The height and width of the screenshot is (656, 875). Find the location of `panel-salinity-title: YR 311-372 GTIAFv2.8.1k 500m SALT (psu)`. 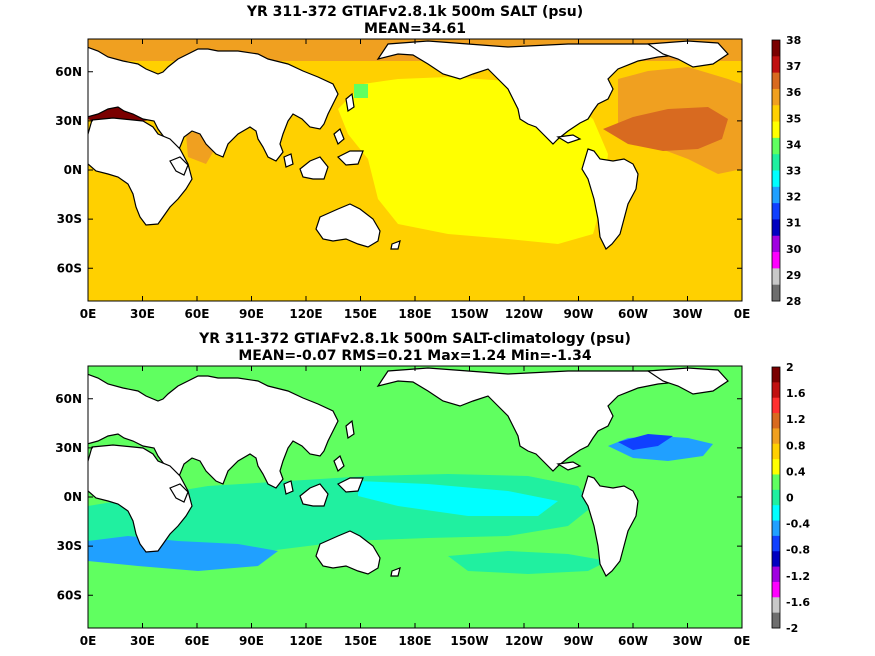

panel-salinity-title: YR 311-372 GTIAFv2.8.1k 500m SALT (psu) is located at coordinates (414, 12).